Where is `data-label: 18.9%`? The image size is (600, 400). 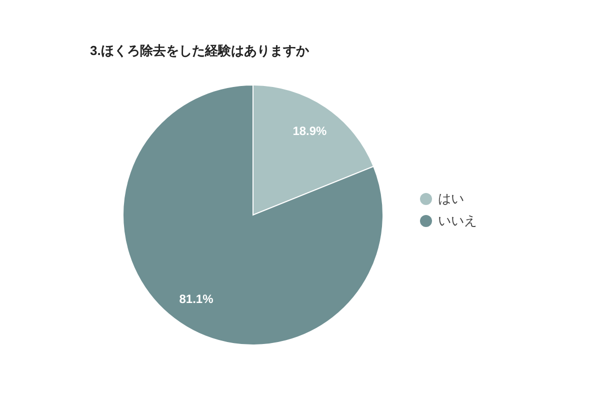
data-label: 18.9% is located at coordinates (310, 131).